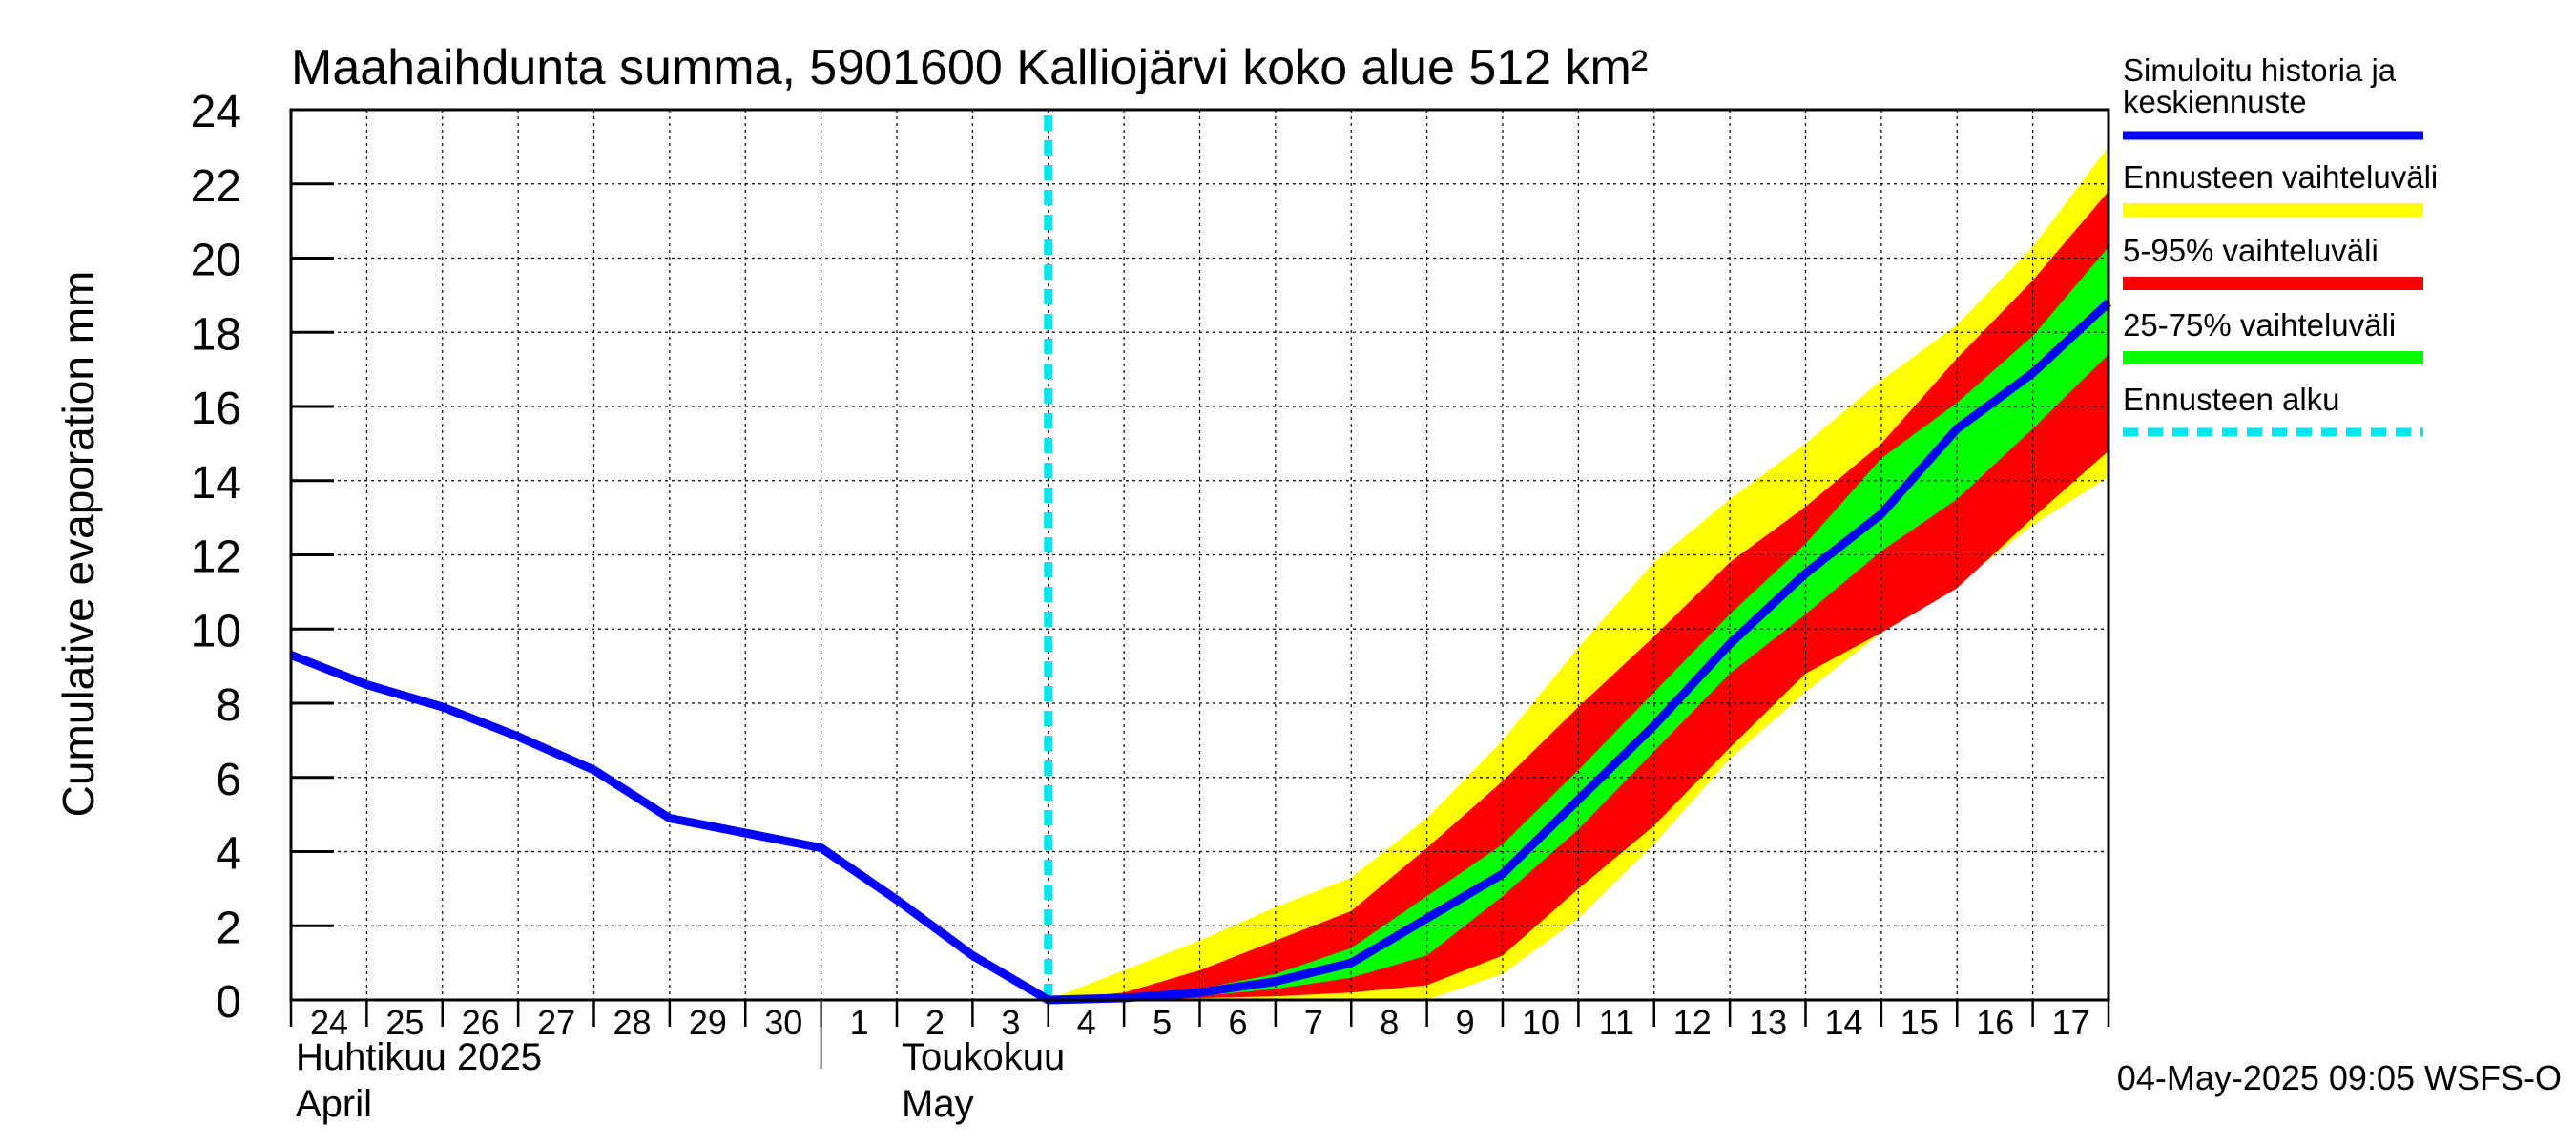  I want to click on x-tick-label-23: 17, so click(2071, 1022).